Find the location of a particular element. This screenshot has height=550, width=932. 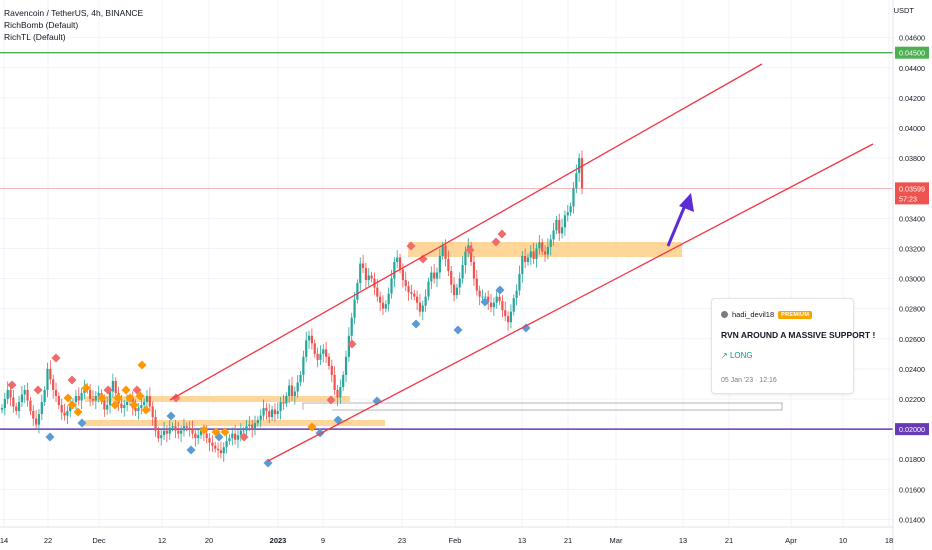

avatar is located at coordinates (724, 314).